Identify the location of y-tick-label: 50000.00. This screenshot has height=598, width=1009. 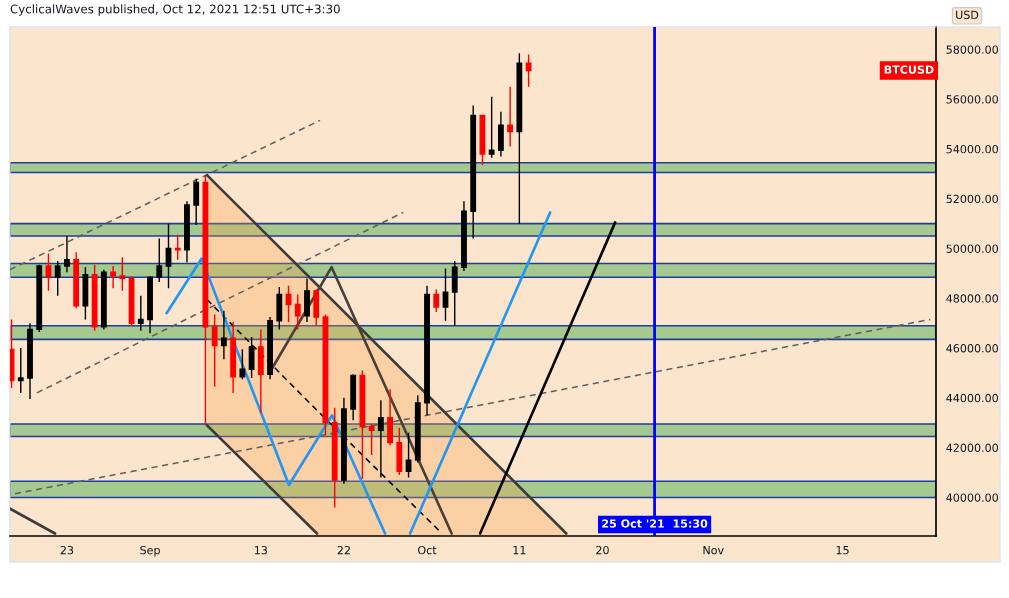
(972, 248).